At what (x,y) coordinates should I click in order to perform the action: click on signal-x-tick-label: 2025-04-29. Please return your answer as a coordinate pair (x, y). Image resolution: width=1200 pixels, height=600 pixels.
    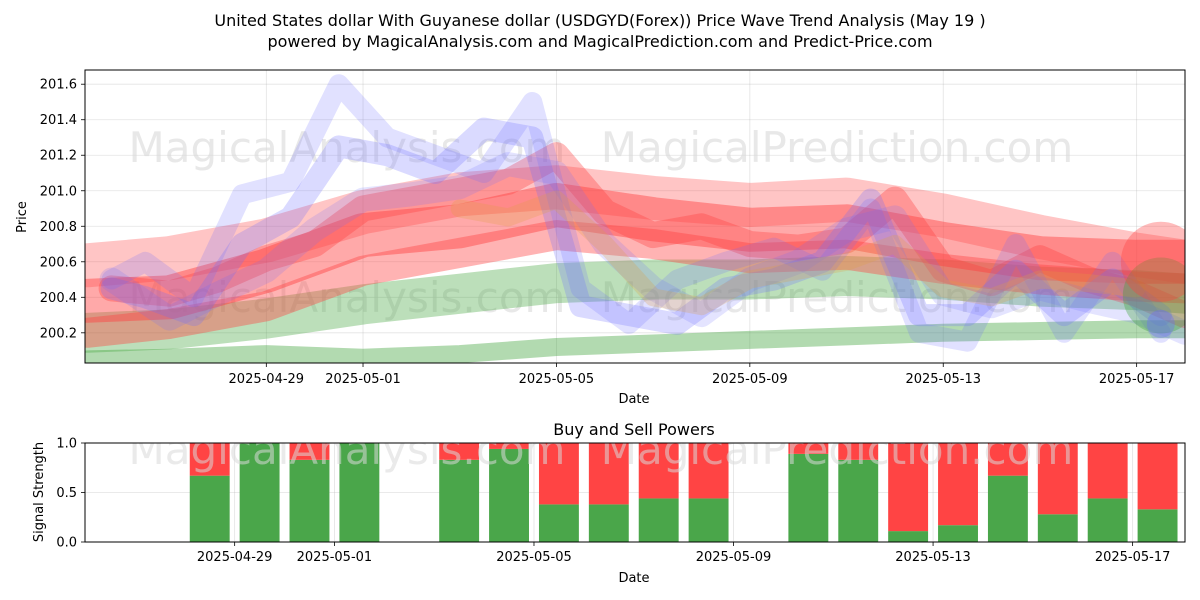
    Looking at the image, I should click on (235, 557).